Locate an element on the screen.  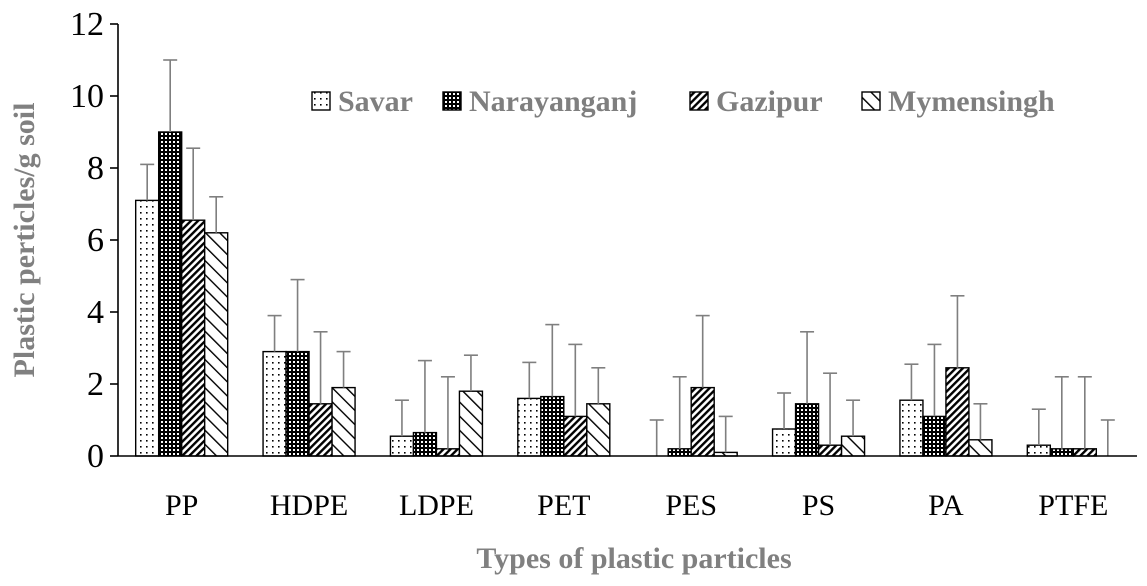
y-tick-label: 6 is located at coordinates (95, 240).